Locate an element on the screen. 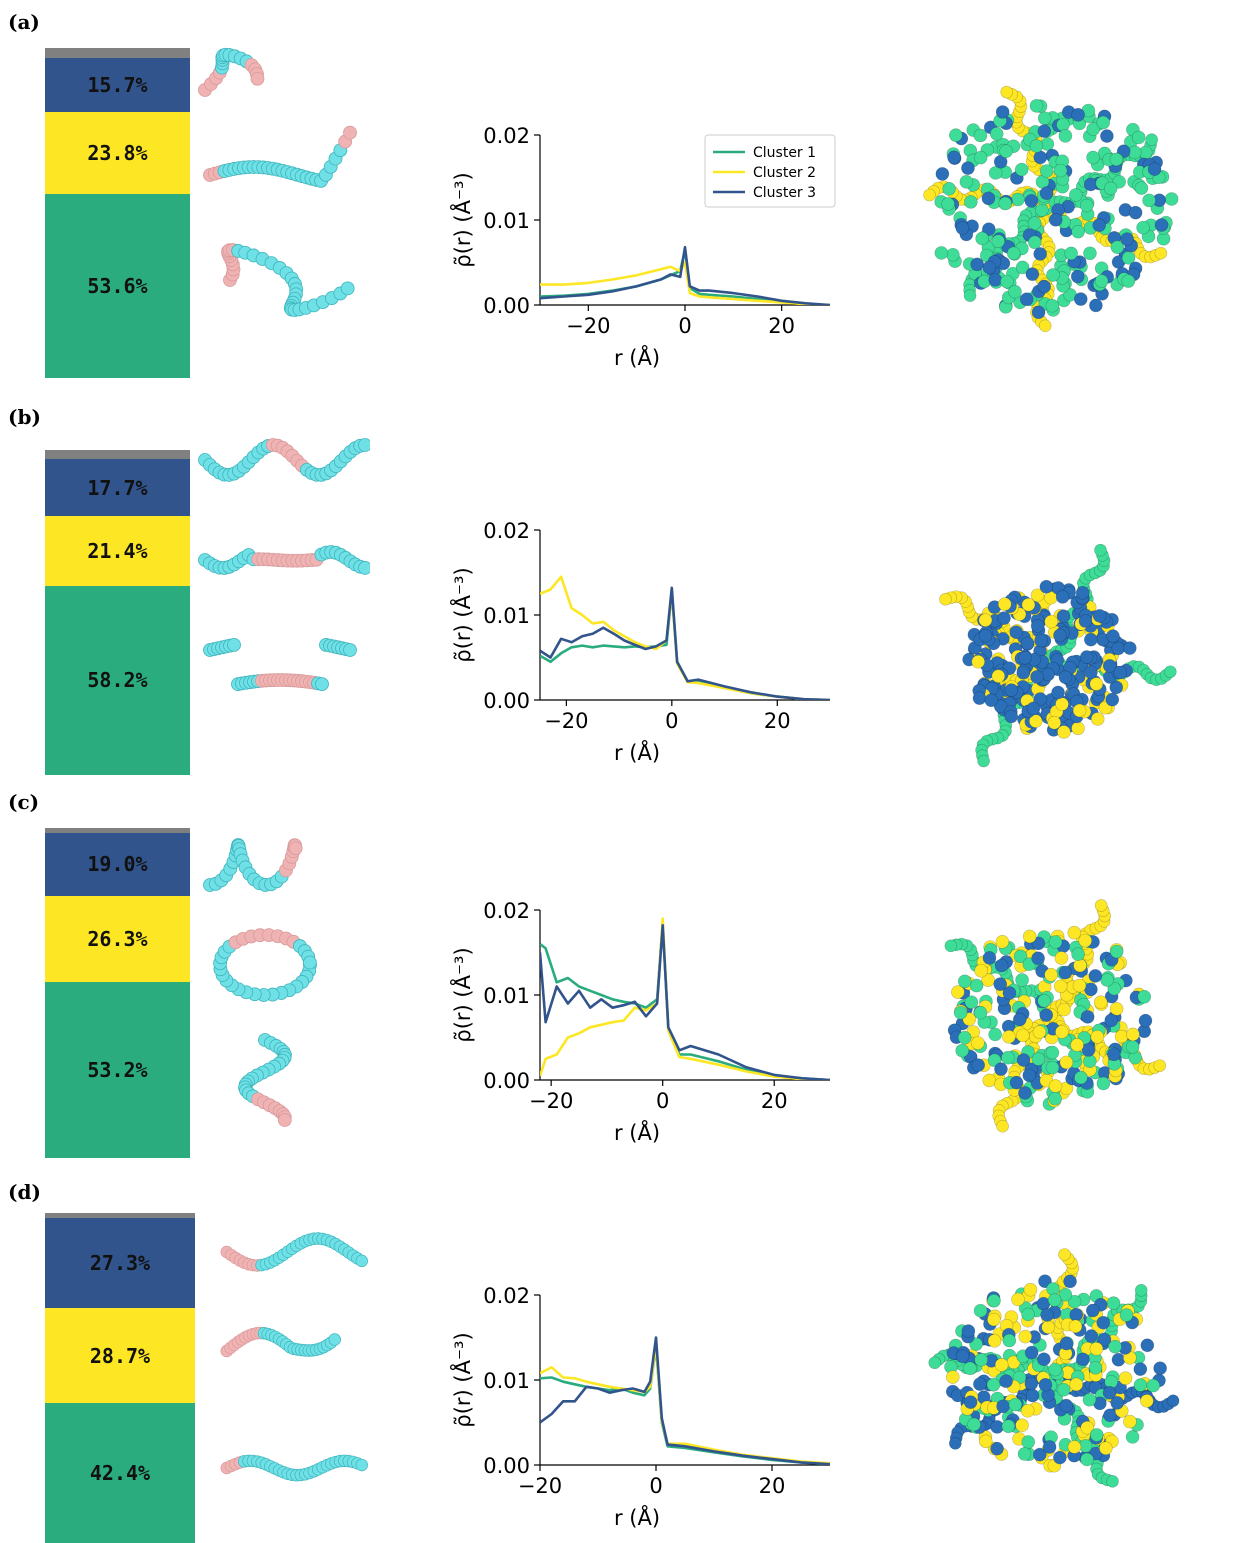 Image resolution: width=1256 pixels, height=1543 pixels. bar-percent-label: 53.2% is located at coordinates (117, 1070).